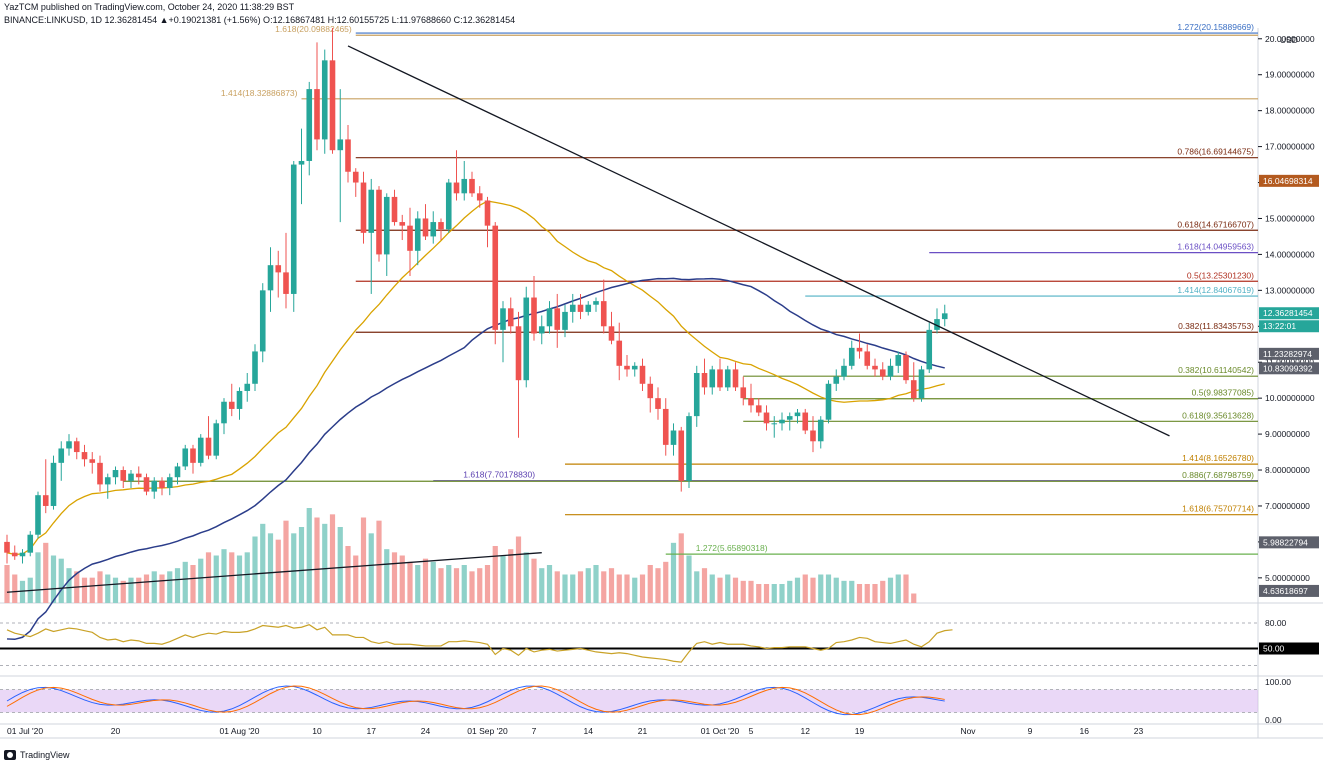 This screenshot has width=1323, height=768. What do you see at coordinates (643, 642) in the screenshot?
I see `rsi-pane: 80.00` at bounding box center [643, 642].